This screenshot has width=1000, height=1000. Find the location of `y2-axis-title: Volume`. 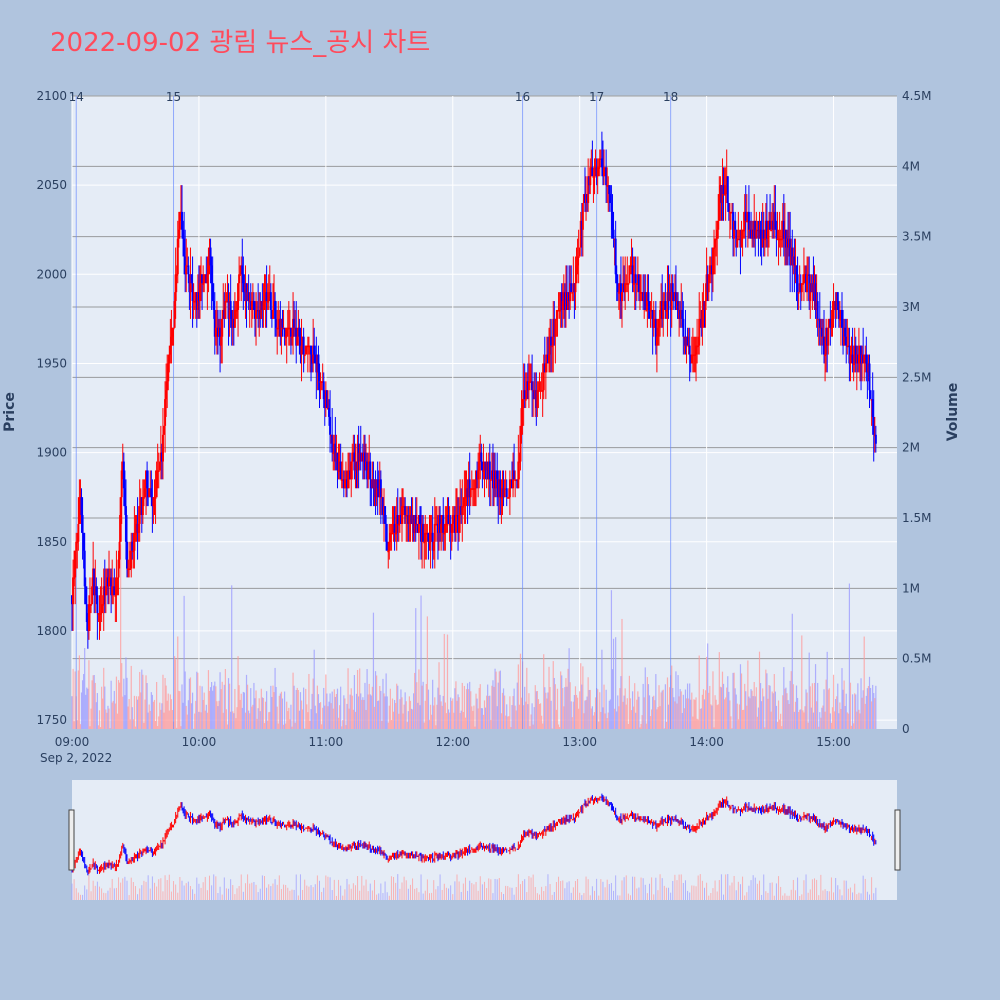

y2-axis-title: Volume is located at coordinates (953, 412).